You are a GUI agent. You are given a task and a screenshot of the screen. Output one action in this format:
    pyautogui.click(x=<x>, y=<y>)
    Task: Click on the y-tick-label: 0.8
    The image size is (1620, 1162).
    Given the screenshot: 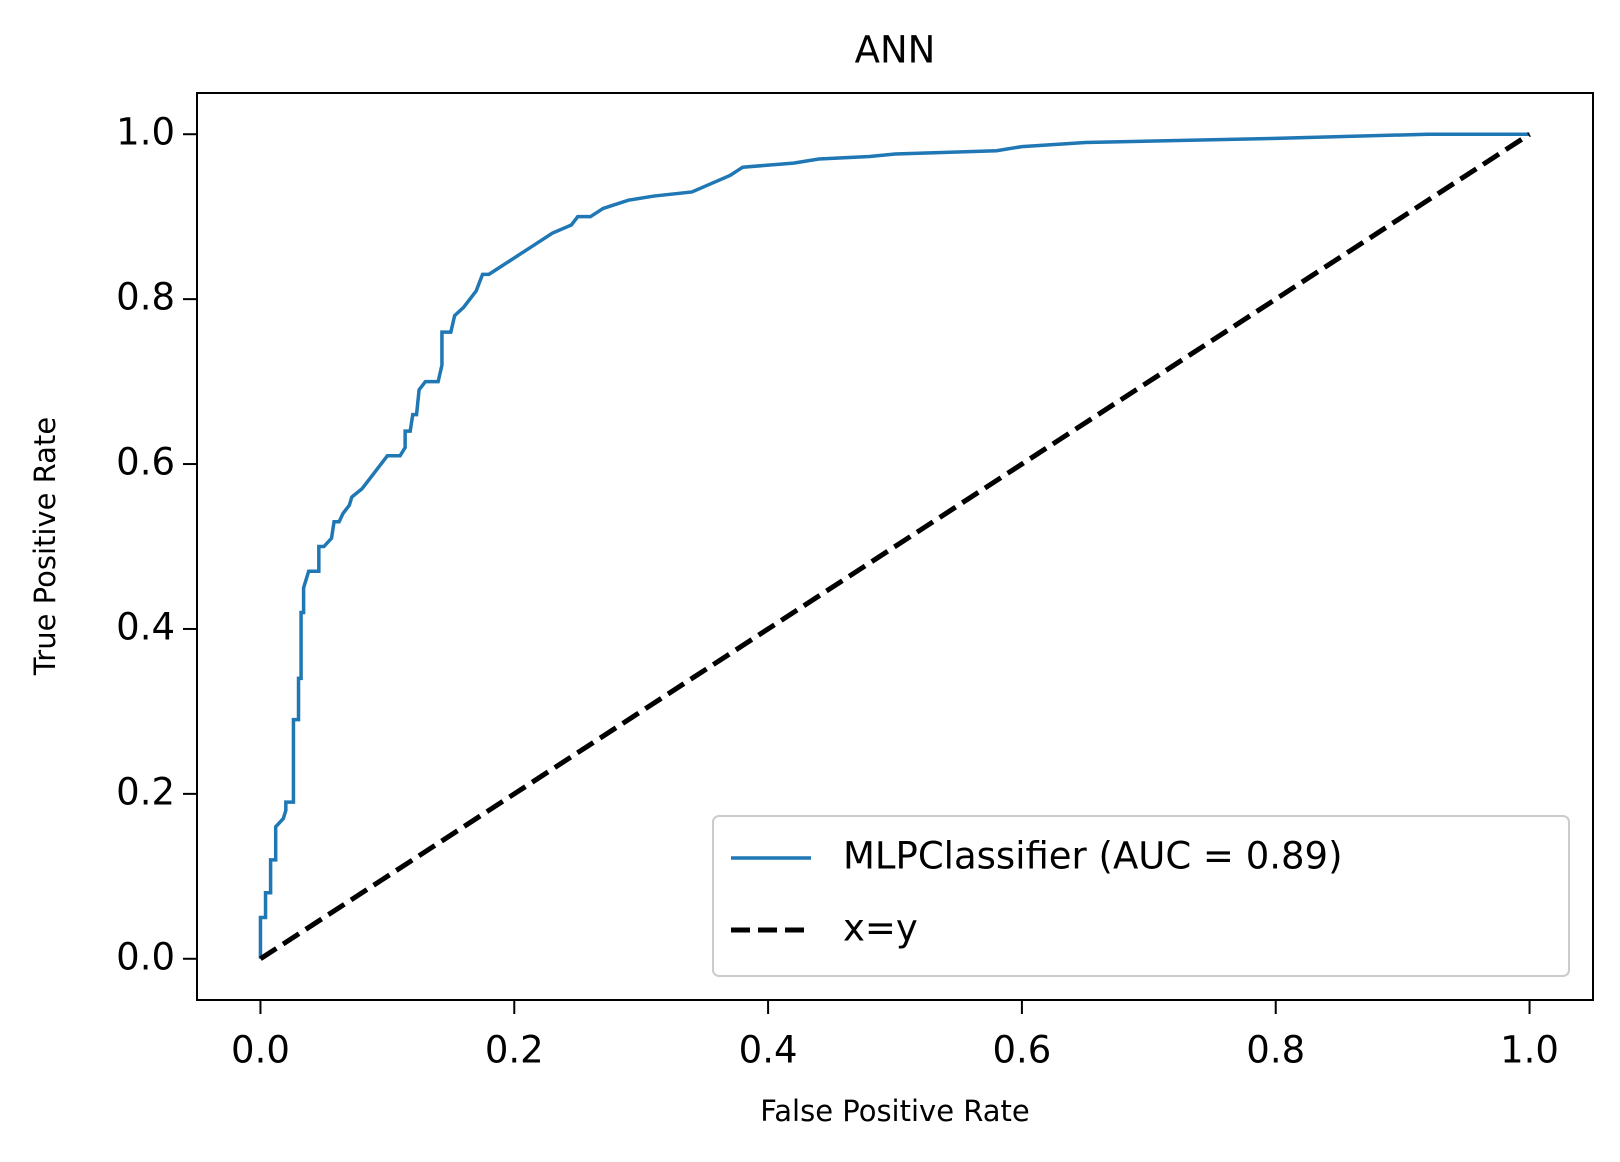 What is the action you would take?
    pyautogui.click(x=145, y=297)
    